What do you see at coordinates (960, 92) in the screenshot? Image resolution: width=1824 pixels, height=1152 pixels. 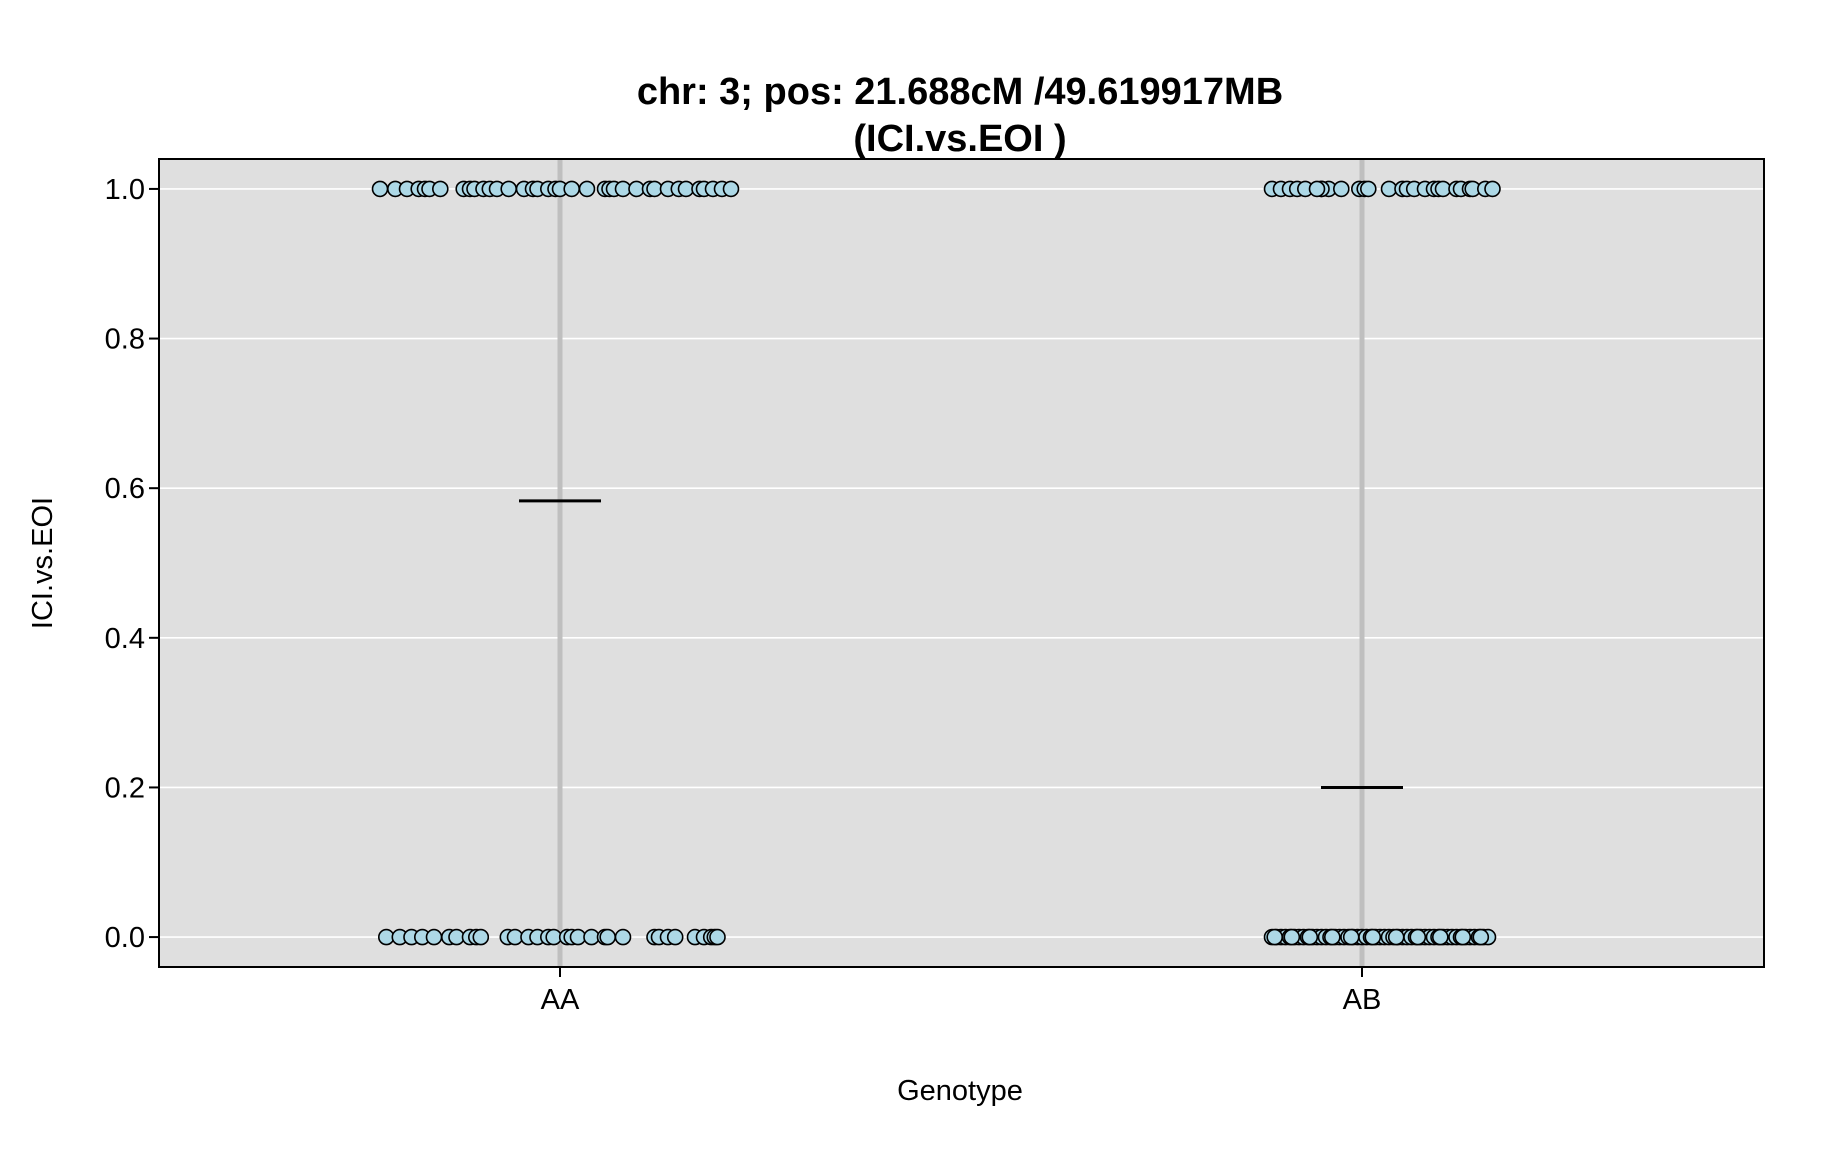 I see `chart-title-line-1: chr: 3; pos: 21.688cM /49.619917MB` at bounding box center [960, 92].